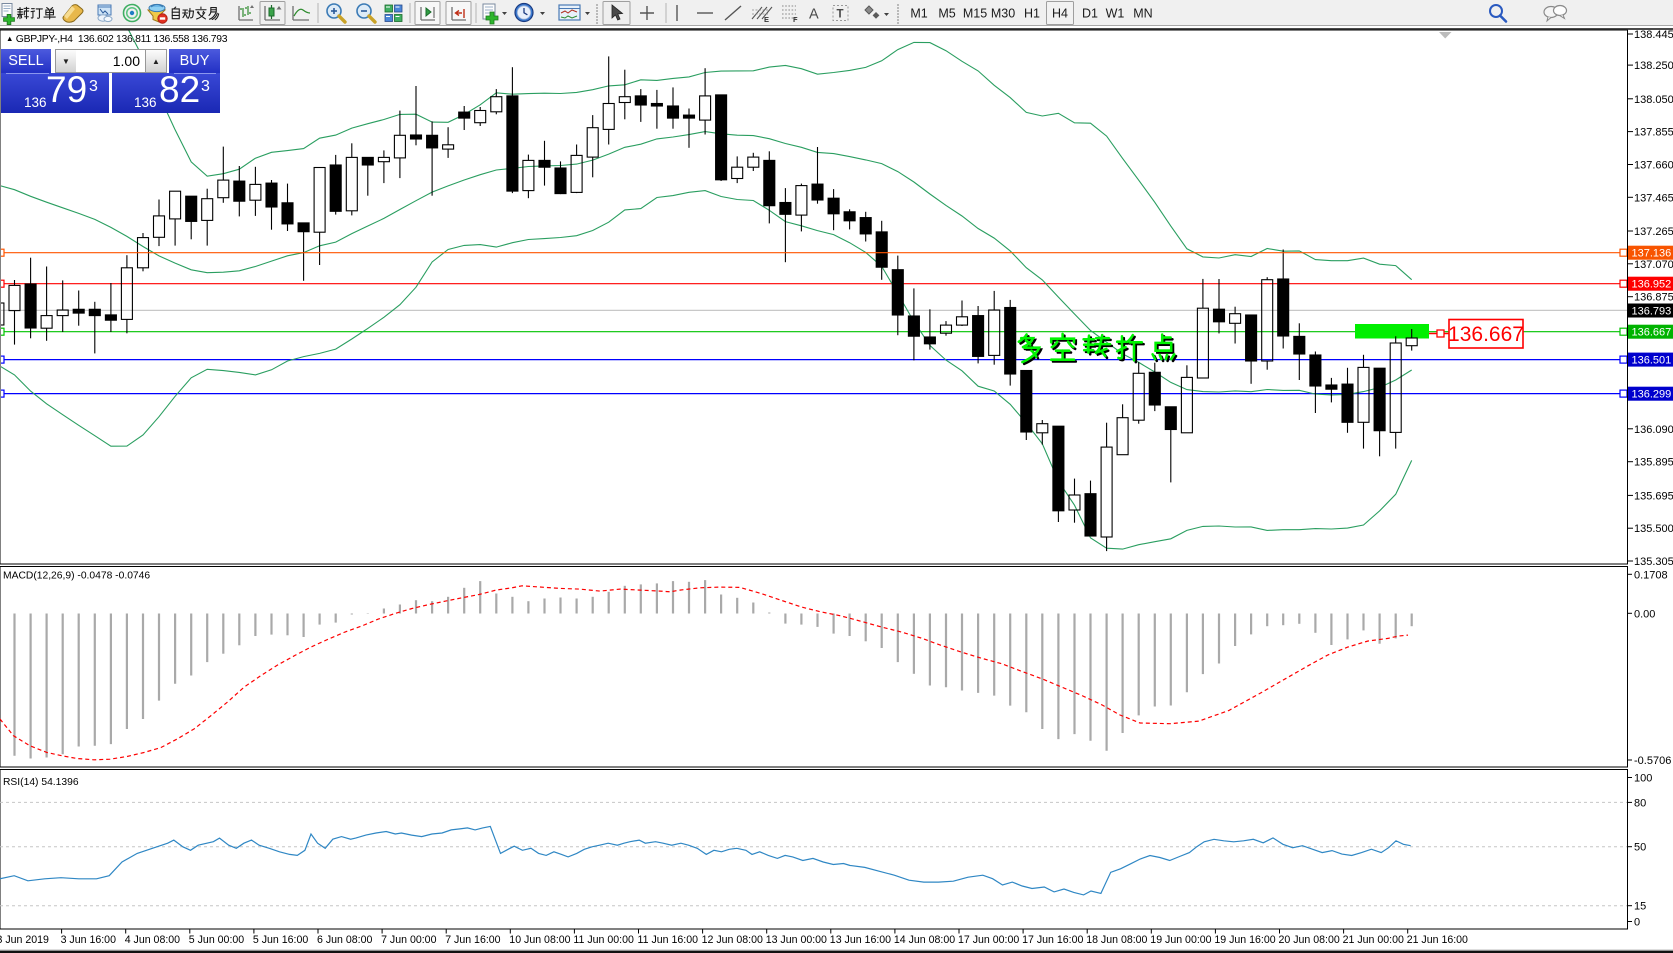  I want to click on svg-text: 137.465, so click(1653, 198).